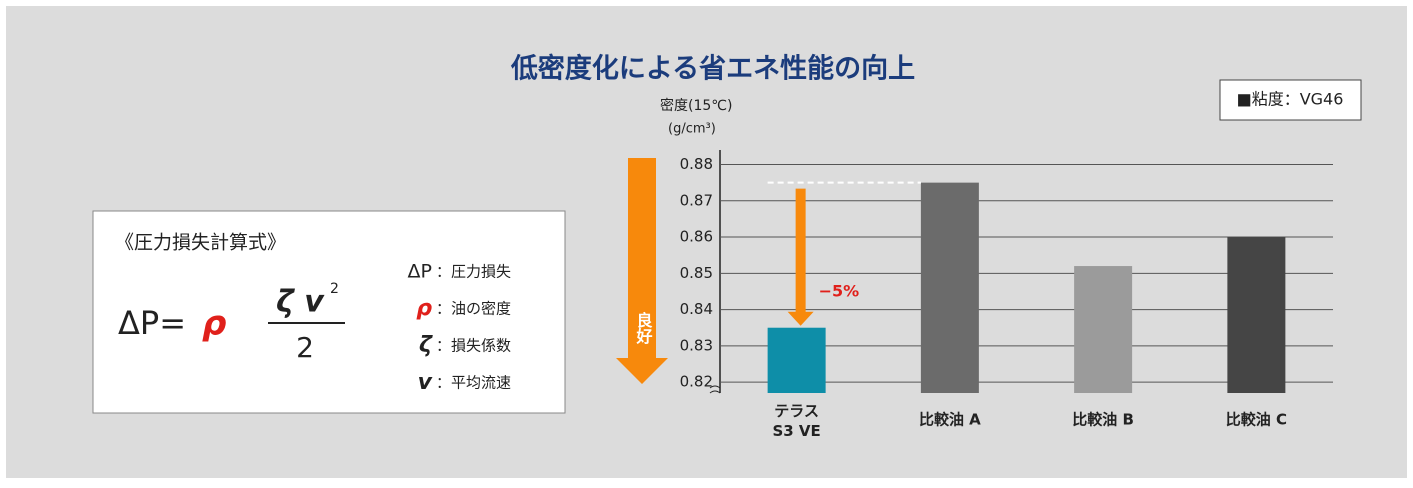  Describe the element at coordinates (334, 289) in the screenshot. I see `formula-exponent: 2` at that location.